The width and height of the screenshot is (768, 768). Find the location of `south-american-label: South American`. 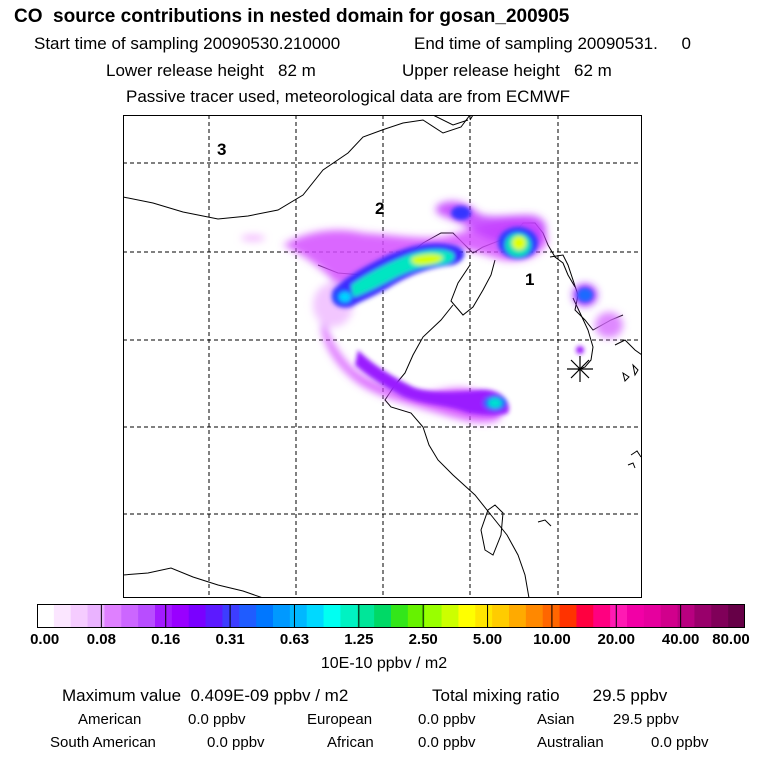

south-american-label: South American is located at coordinates (103, 742).